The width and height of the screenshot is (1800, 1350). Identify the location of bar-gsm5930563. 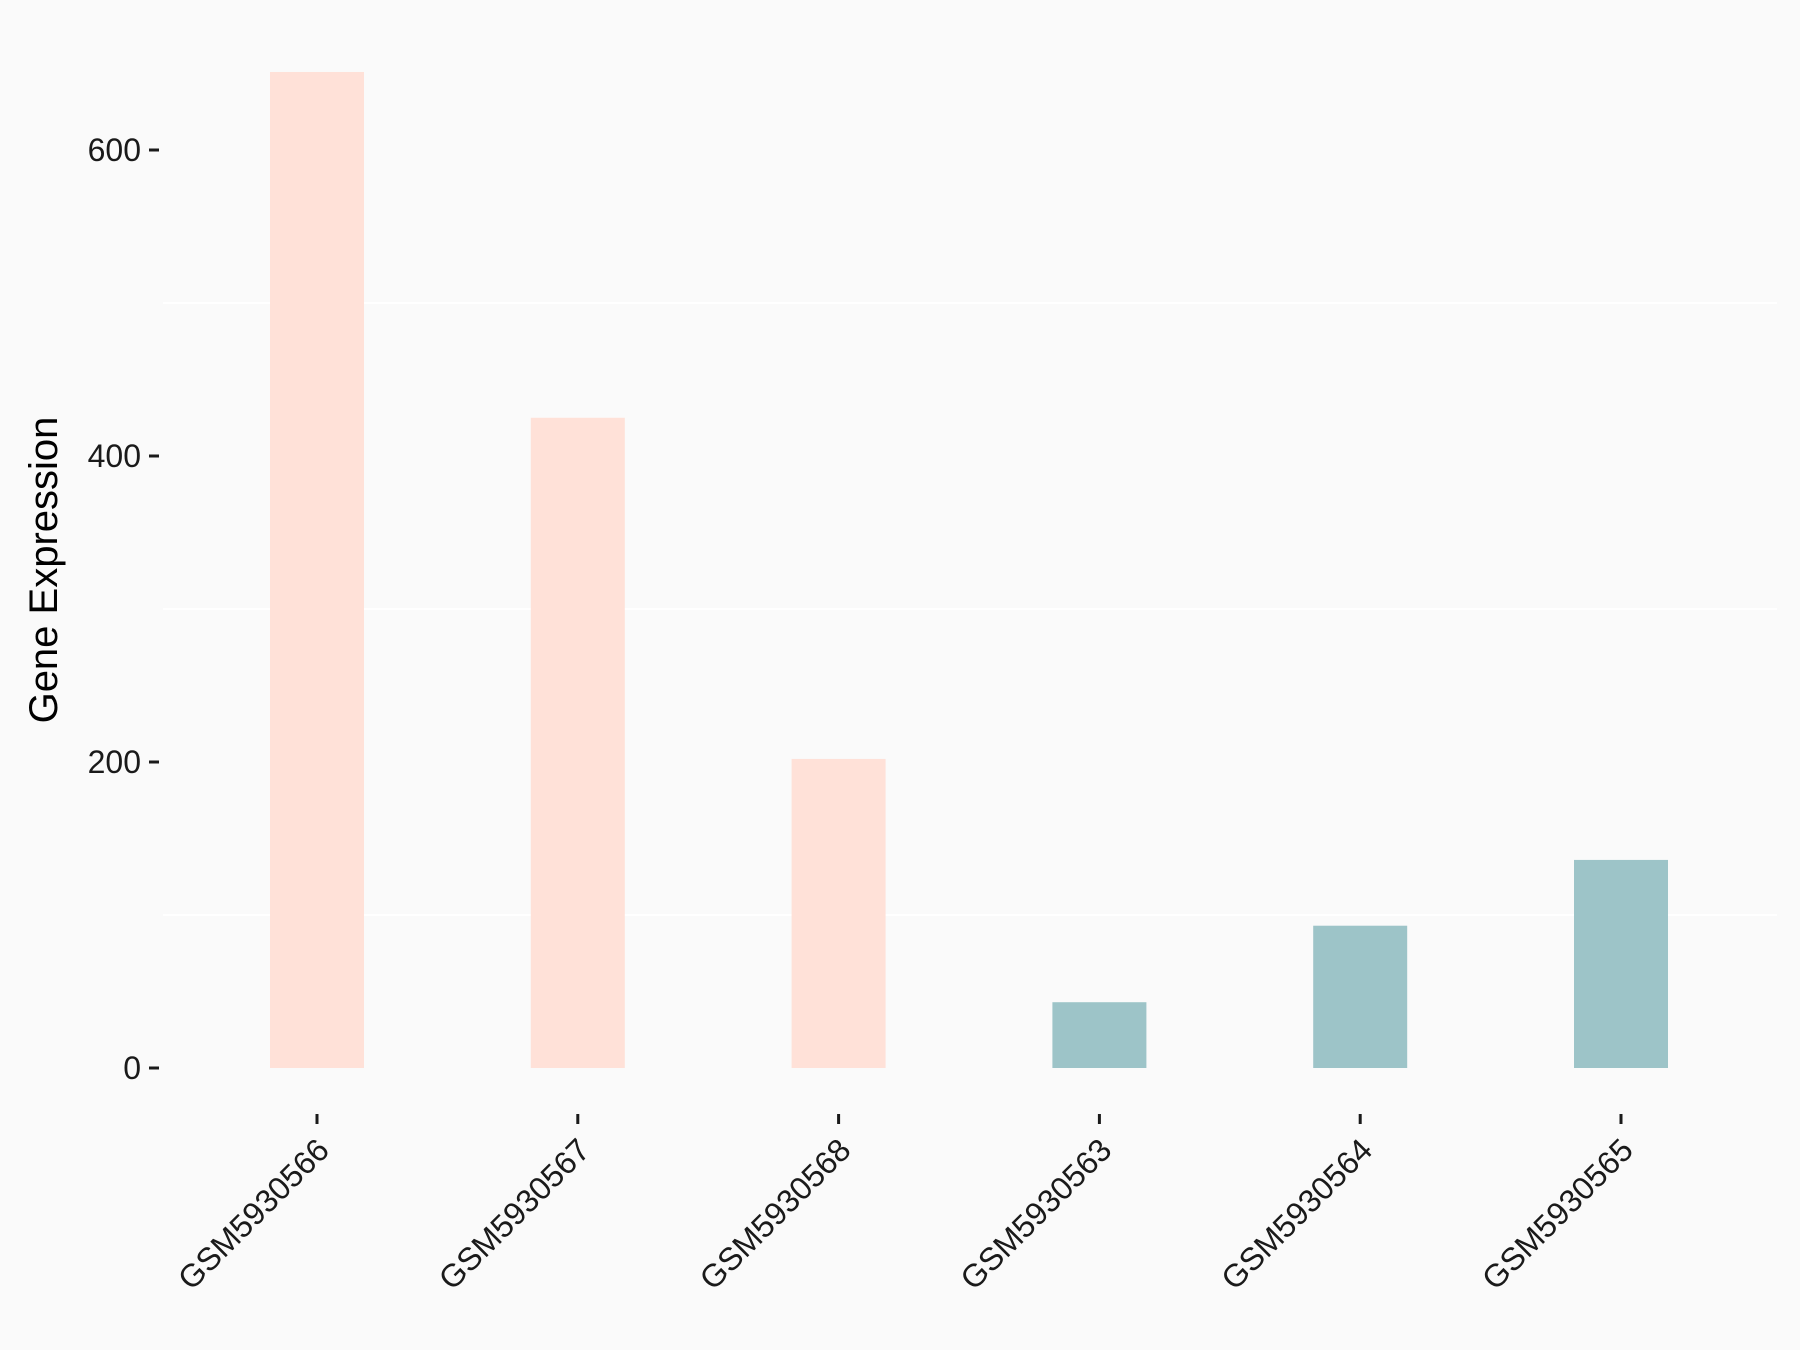
(1099, 1035).